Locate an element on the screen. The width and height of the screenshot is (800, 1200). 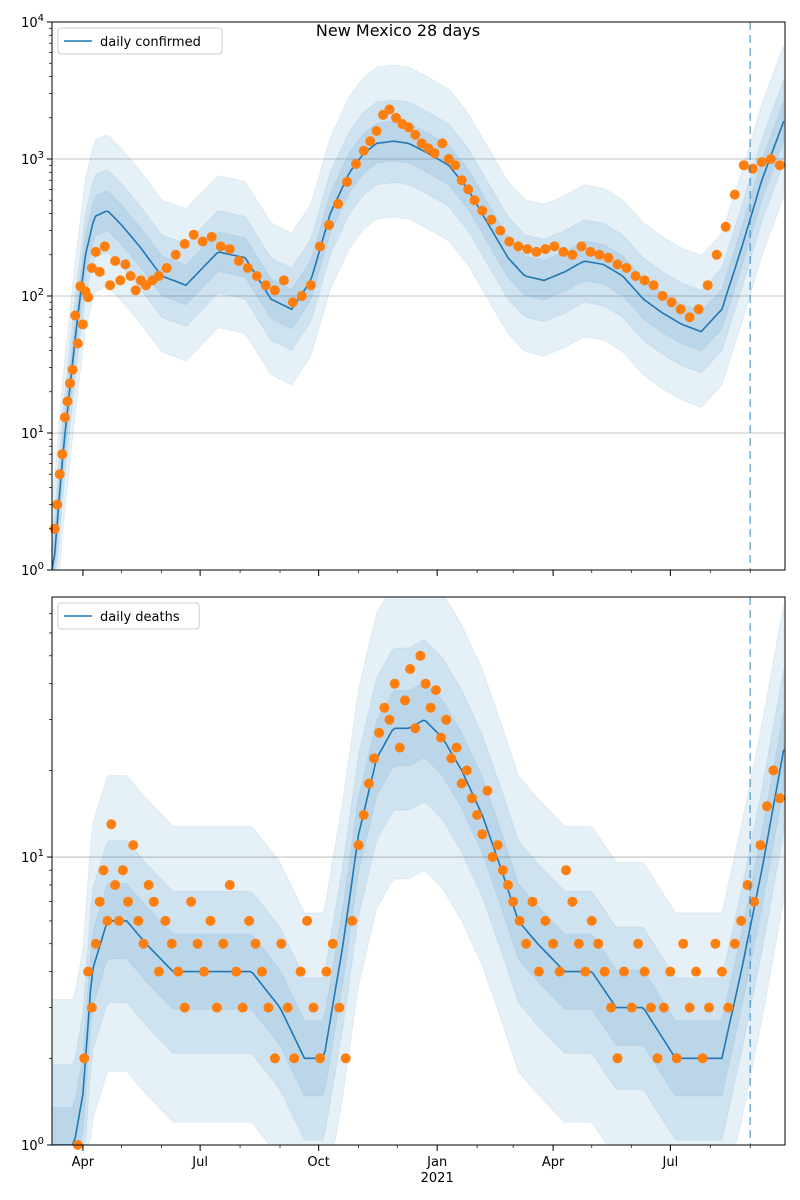
x-tick-label: Jul is located at coordinates (199, 1162).